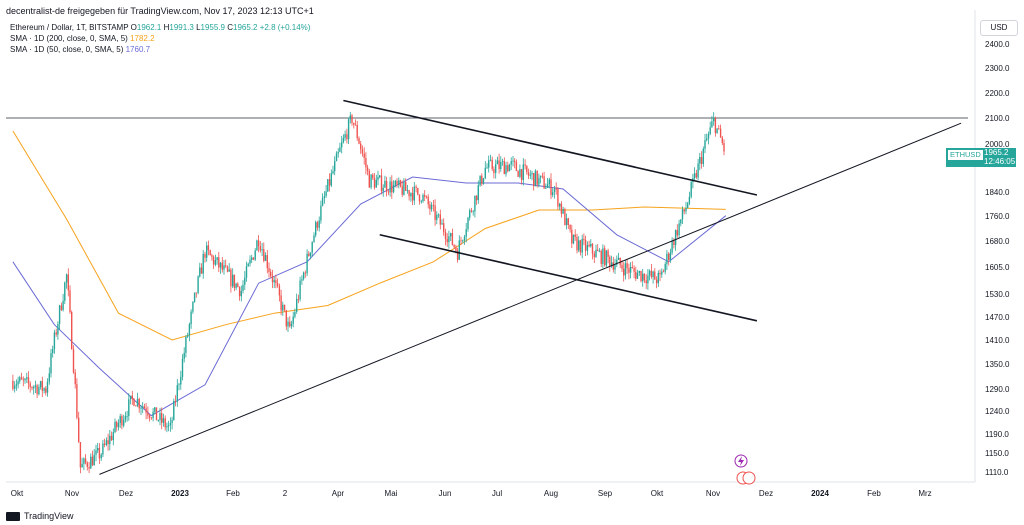 The image size is (1024, 525). Describe the element at coordinates (180, 493) in the screenshot. I see `x-tick-label: 2023` at that location.